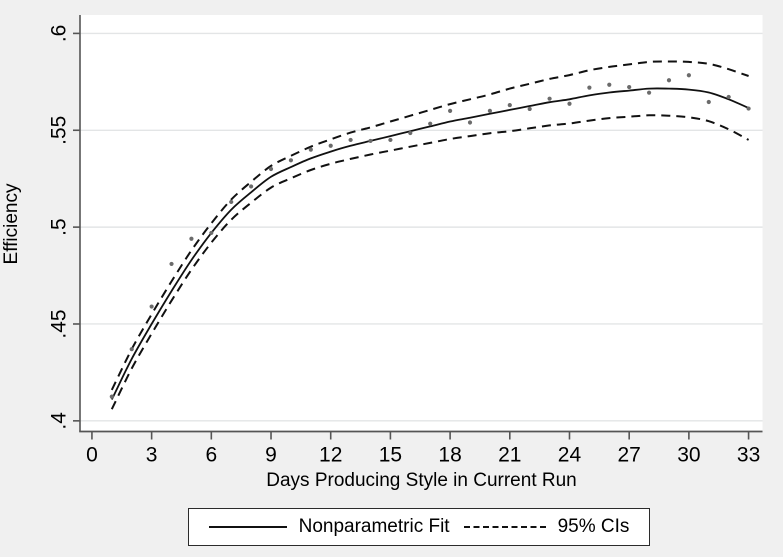  What do you see at coordinates (59, 421) in the screenshot?
I see `y-tick-label: .4` at bounding box center [59, 421].